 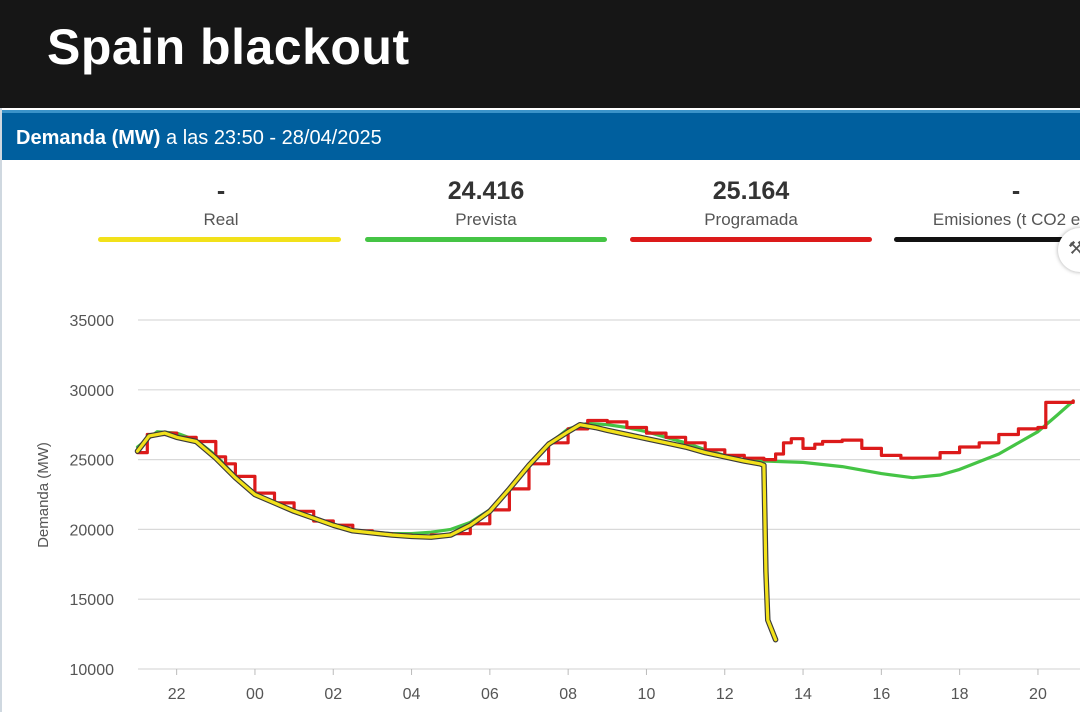 What do you see at coordinates (490, 694) in the screenshot?
I see `x-tick-label: 06` at bounding box center [490, 694].